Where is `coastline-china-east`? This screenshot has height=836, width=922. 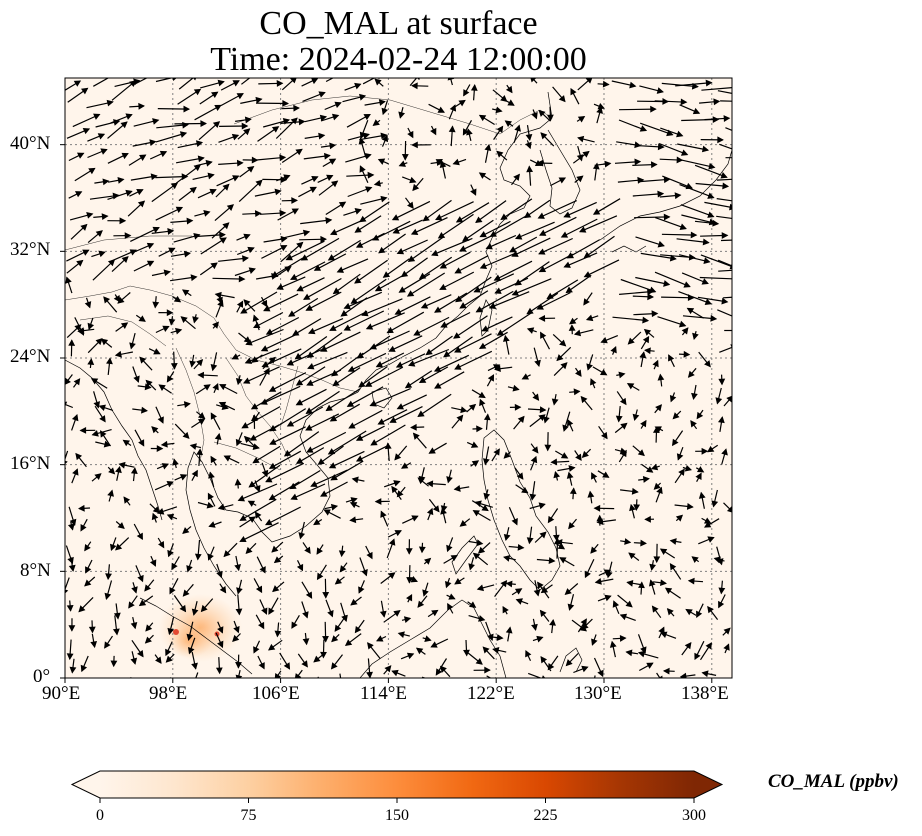 coastline-china-east is located at coordinates (455, 242).